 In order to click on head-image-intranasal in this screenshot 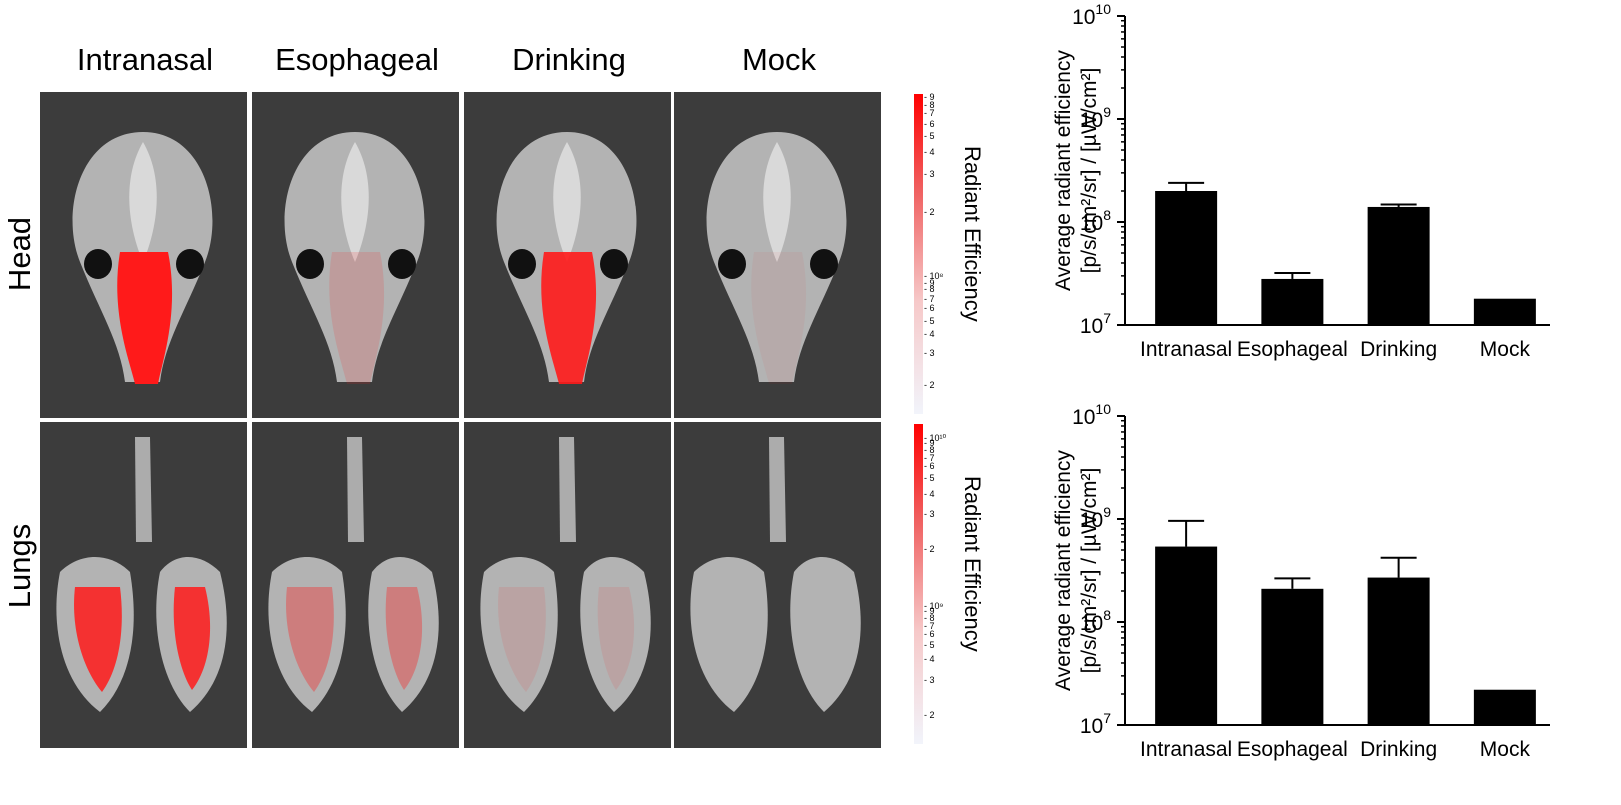, I will do `click(143, 255)`.